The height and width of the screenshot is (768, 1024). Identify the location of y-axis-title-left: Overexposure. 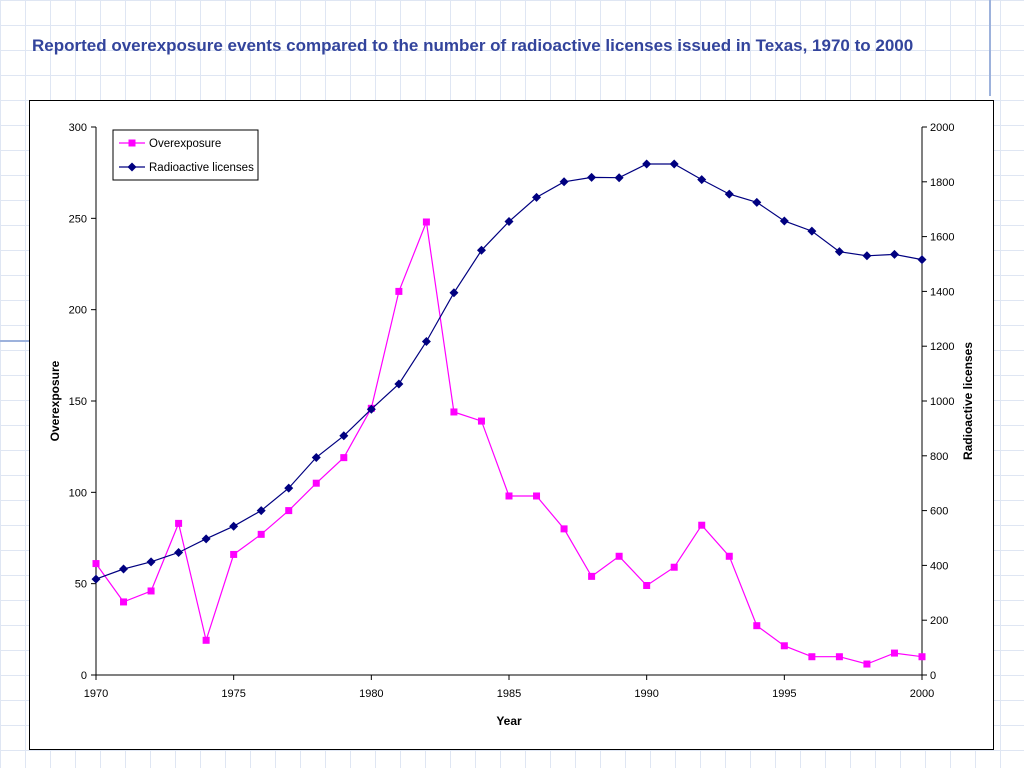
(55, 400).